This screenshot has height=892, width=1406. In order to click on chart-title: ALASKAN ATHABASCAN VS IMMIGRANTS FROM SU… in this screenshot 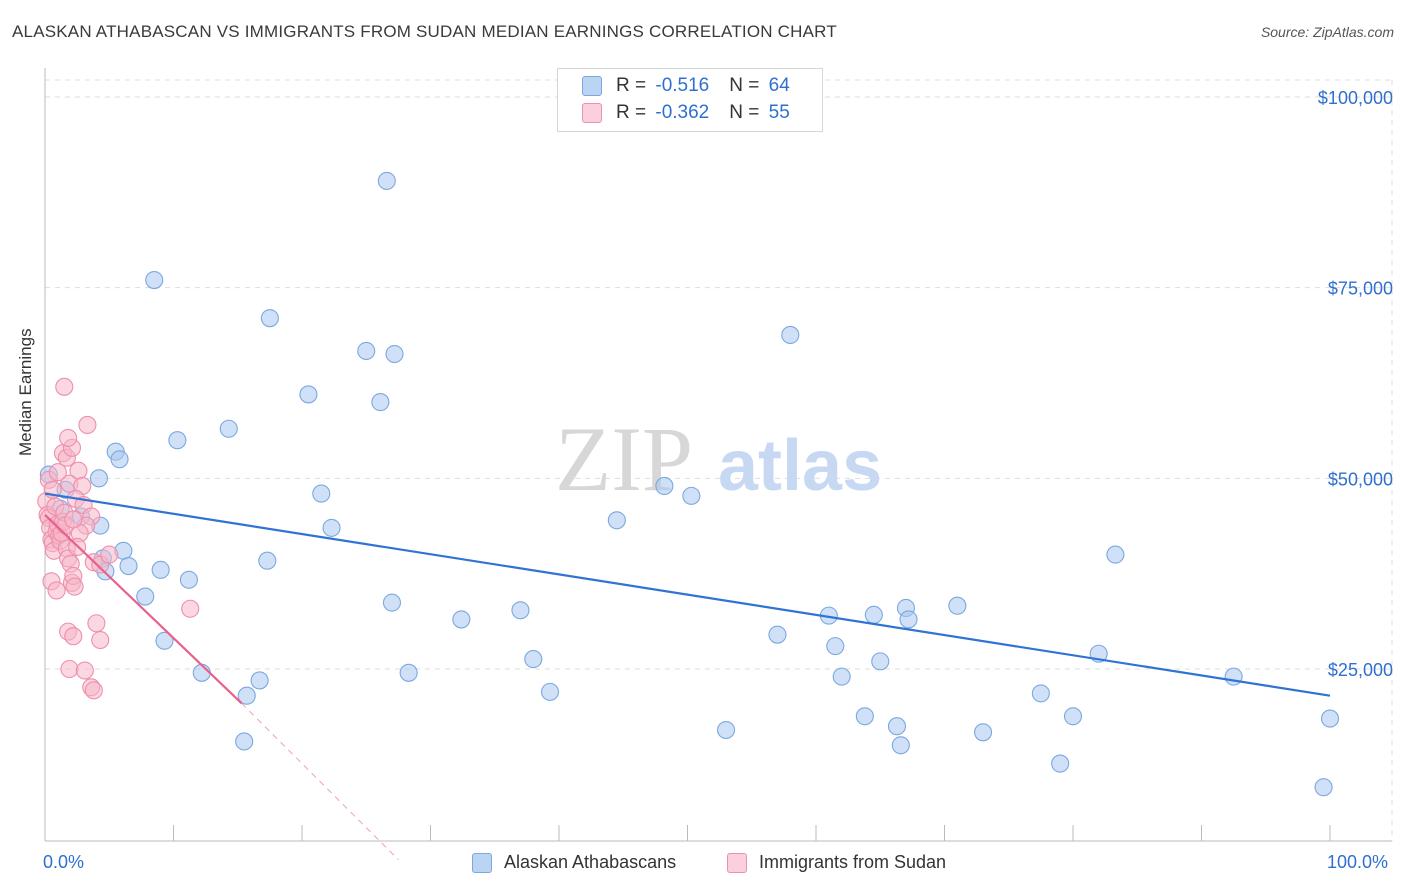, I will do `click(424, 31)`.